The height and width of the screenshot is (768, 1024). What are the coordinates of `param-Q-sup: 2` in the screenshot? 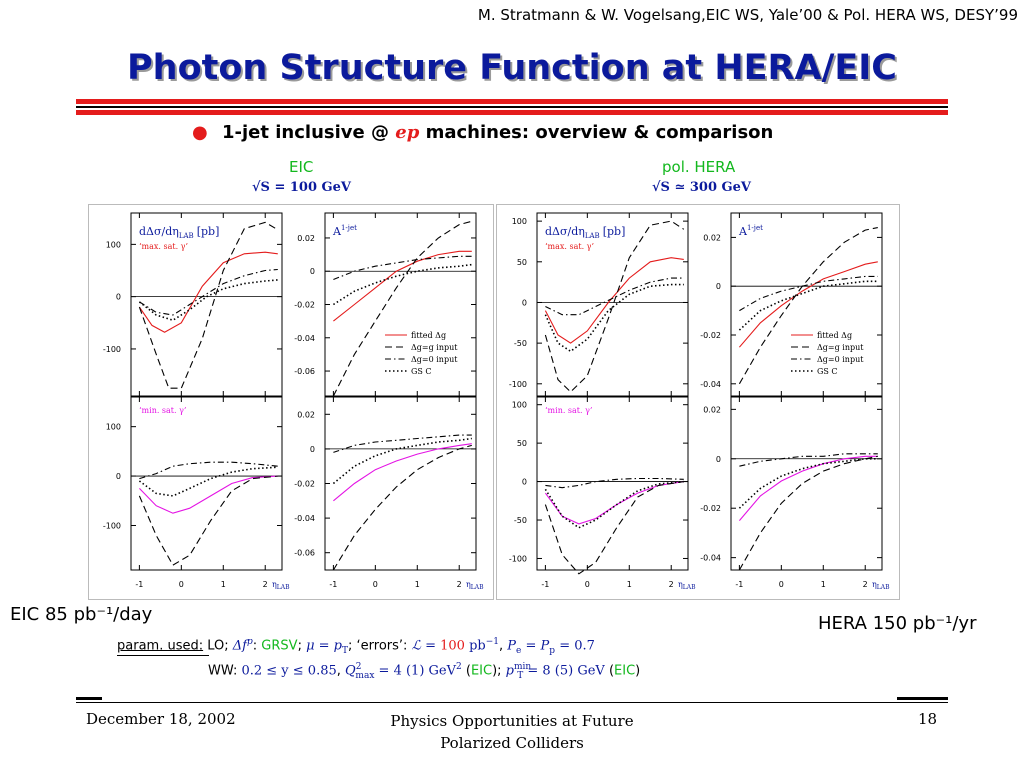 It's located at (358, 667).